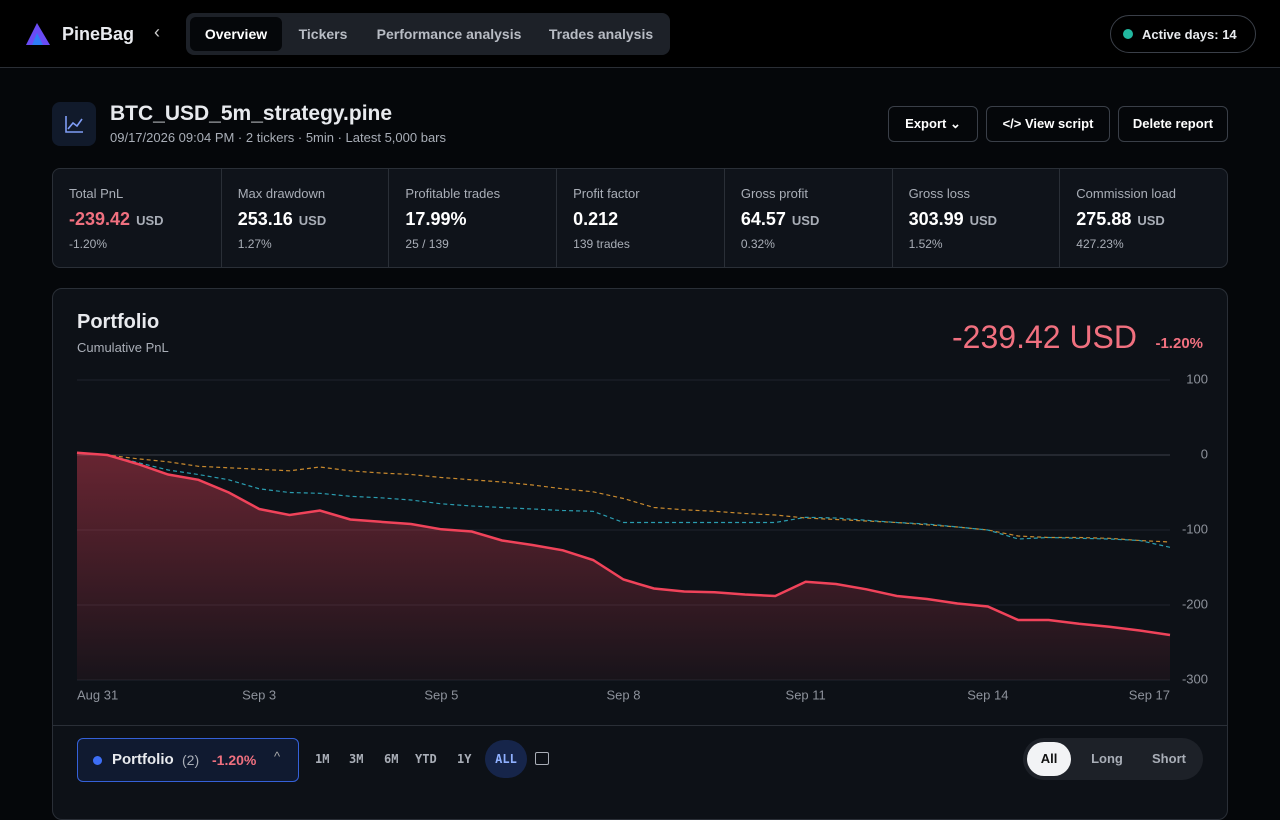 The image size is (1280, 820). I want to click on stat-value: 64.57 USD, so click(780, 219).